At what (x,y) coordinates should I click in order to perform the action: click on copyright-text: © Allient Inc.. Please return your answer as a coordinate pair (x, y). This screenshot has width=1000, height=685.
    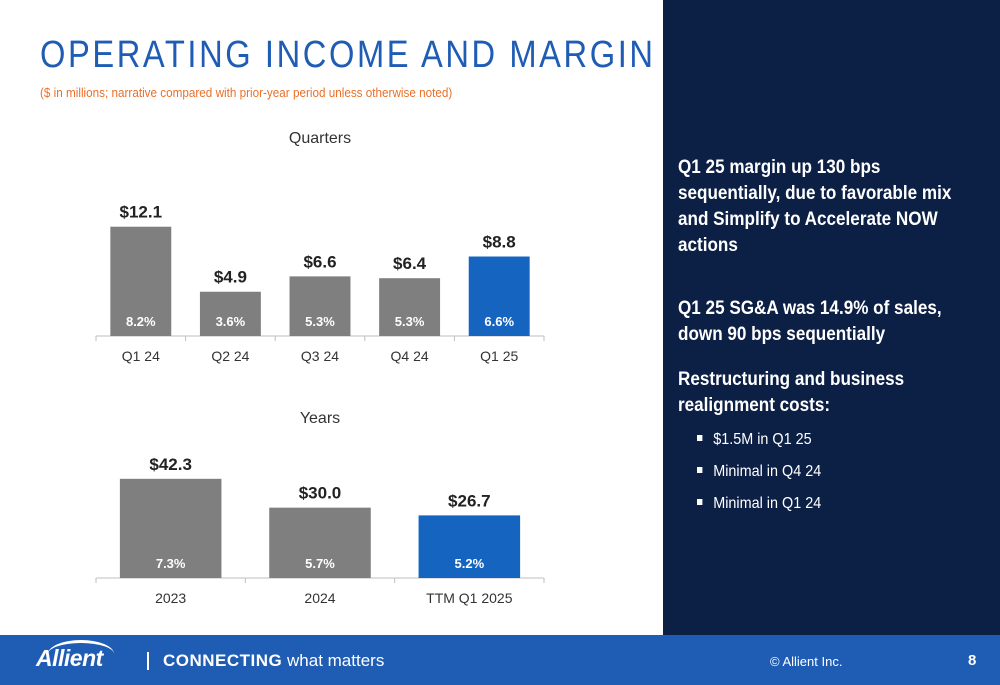
    Looking at the image, I should click on (806, 661).